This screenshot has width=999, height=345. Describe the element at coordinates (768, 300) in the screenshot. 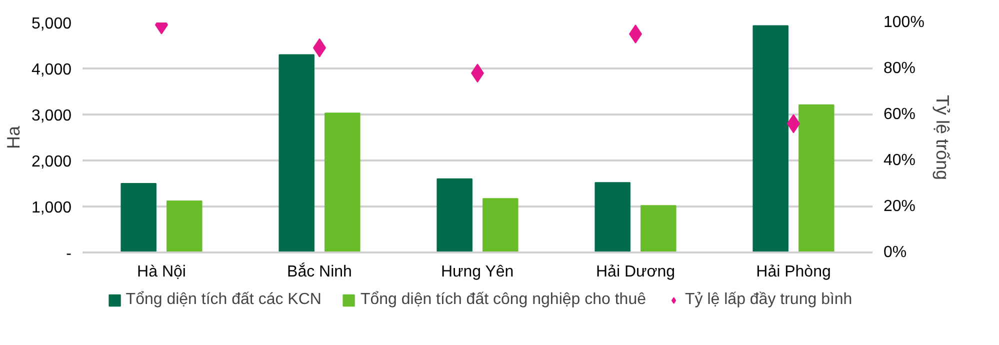

I see `legend-label: Tỷ lệ lấp đầy trung bình` at that location.